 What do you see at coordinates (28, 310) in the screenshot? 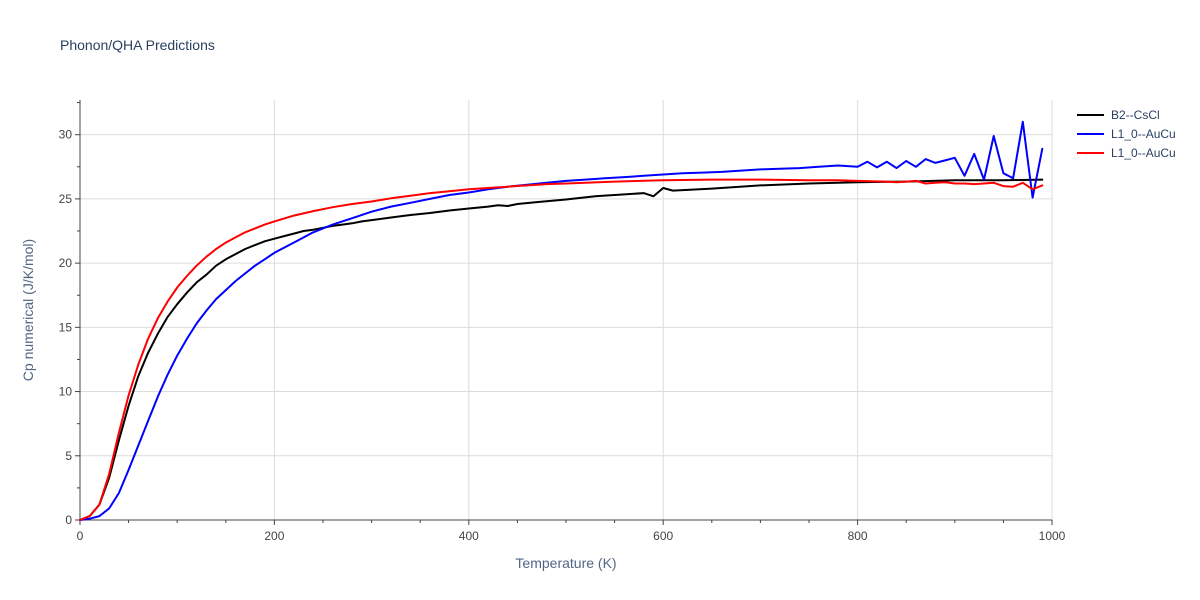
I see `y-axis-title: Cp numerical (J/K/mol)` at bounding box center [28, 310].